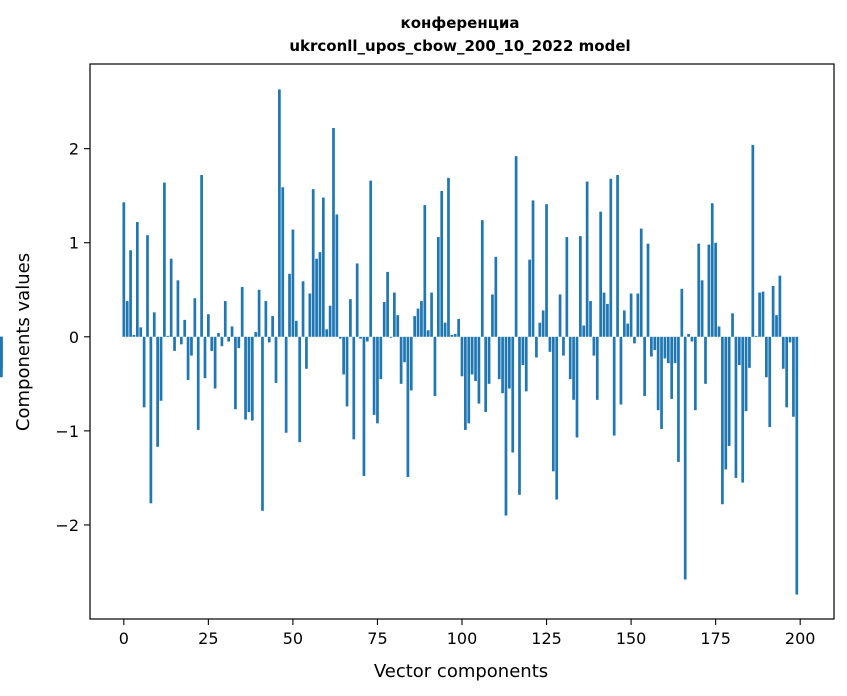 This screenshot has width=847, height=696. What do you see at coordinates (208, 638) in the screenshot?
I see `x-tick-label: 25` at bounding box center [208, 638].